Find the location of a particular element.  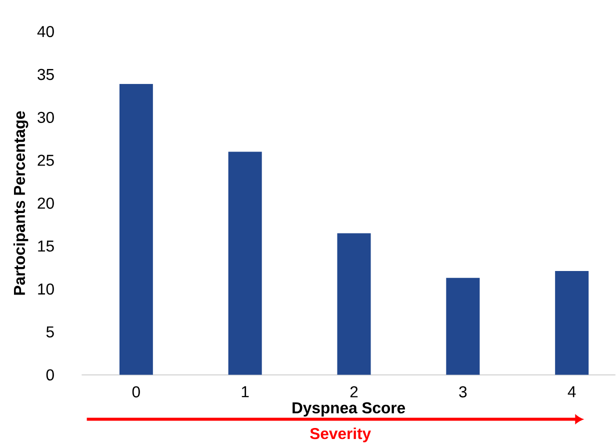

y-tick-label: 35 is located at coordinates (46, 74).